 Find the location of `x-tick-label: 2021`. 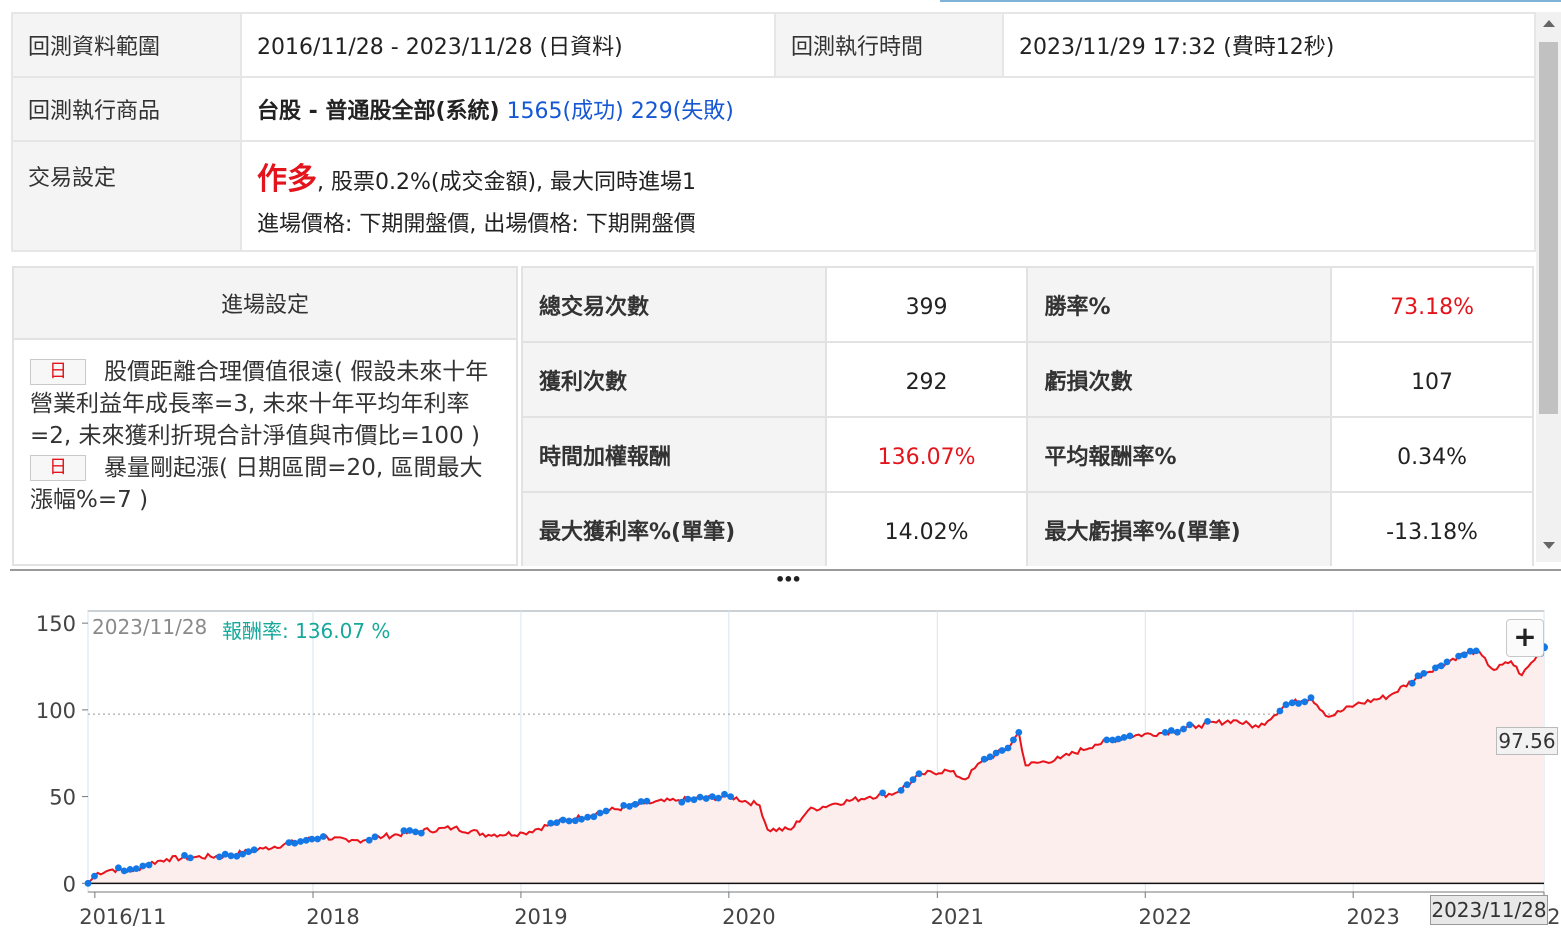

x-tick-label: 2021 is located at coordinates (957, 917).